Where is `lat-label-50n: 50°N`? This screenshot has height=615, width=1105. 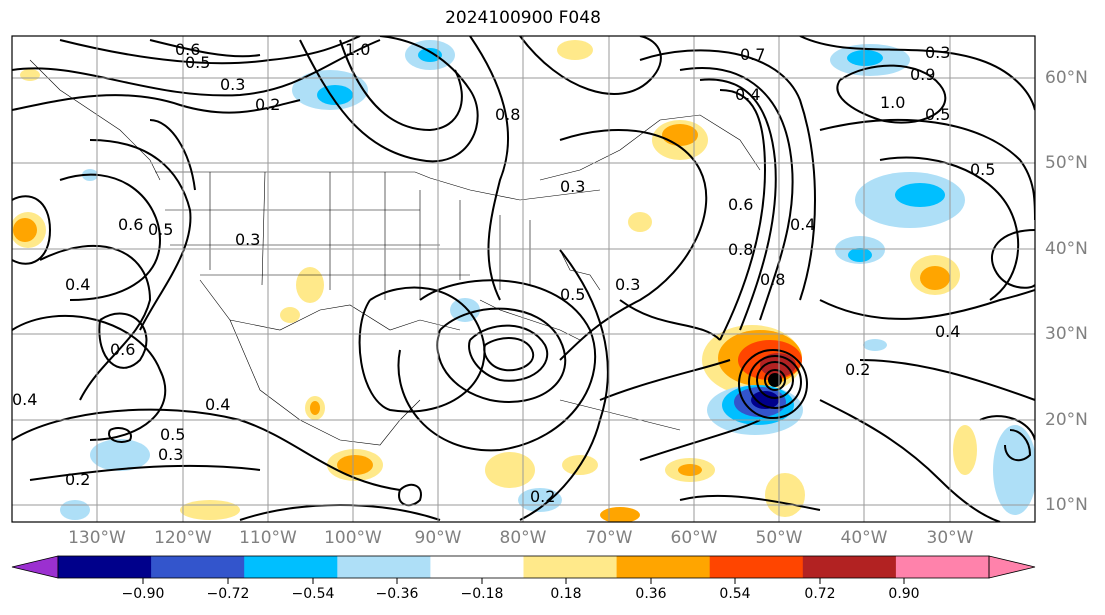
lat-label-50n: 50°N is located at coordinates (1066, 163).